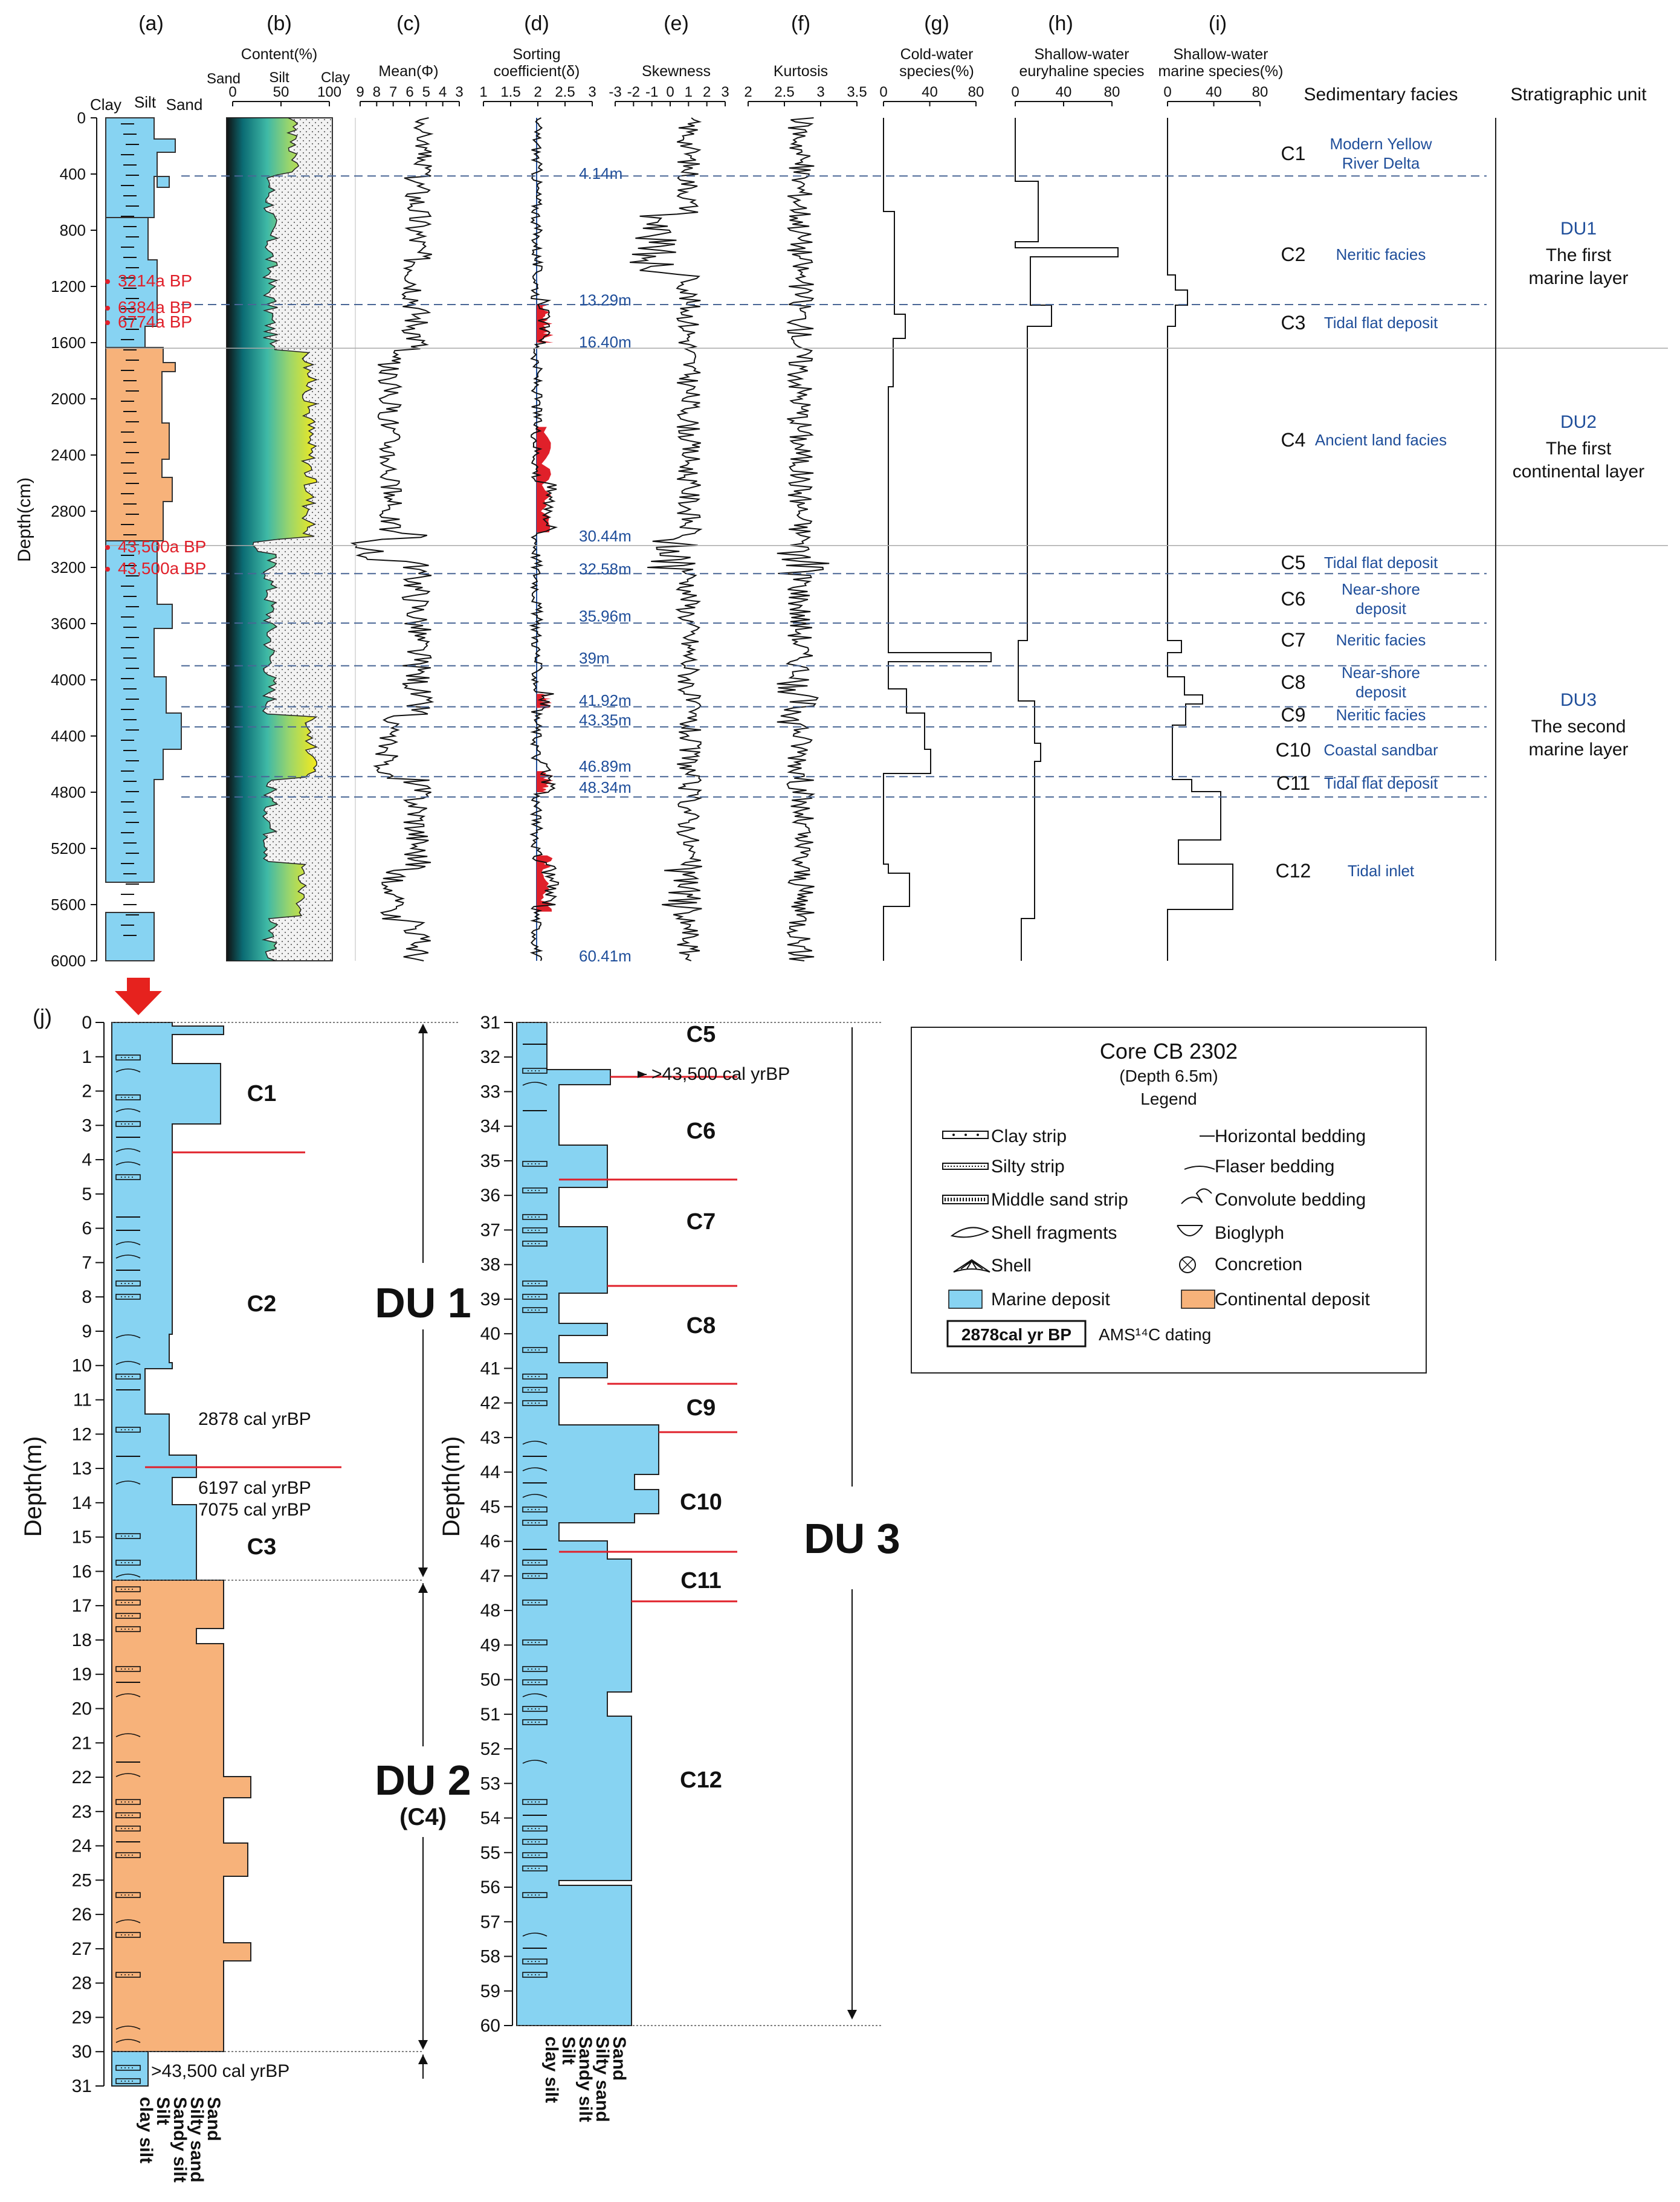 The image size is (1680, 2202). What do you see at coordinates (490, 1299) in the screenshot?
I see `right-depth-tick: 39` at bounding box center [490, 1299].